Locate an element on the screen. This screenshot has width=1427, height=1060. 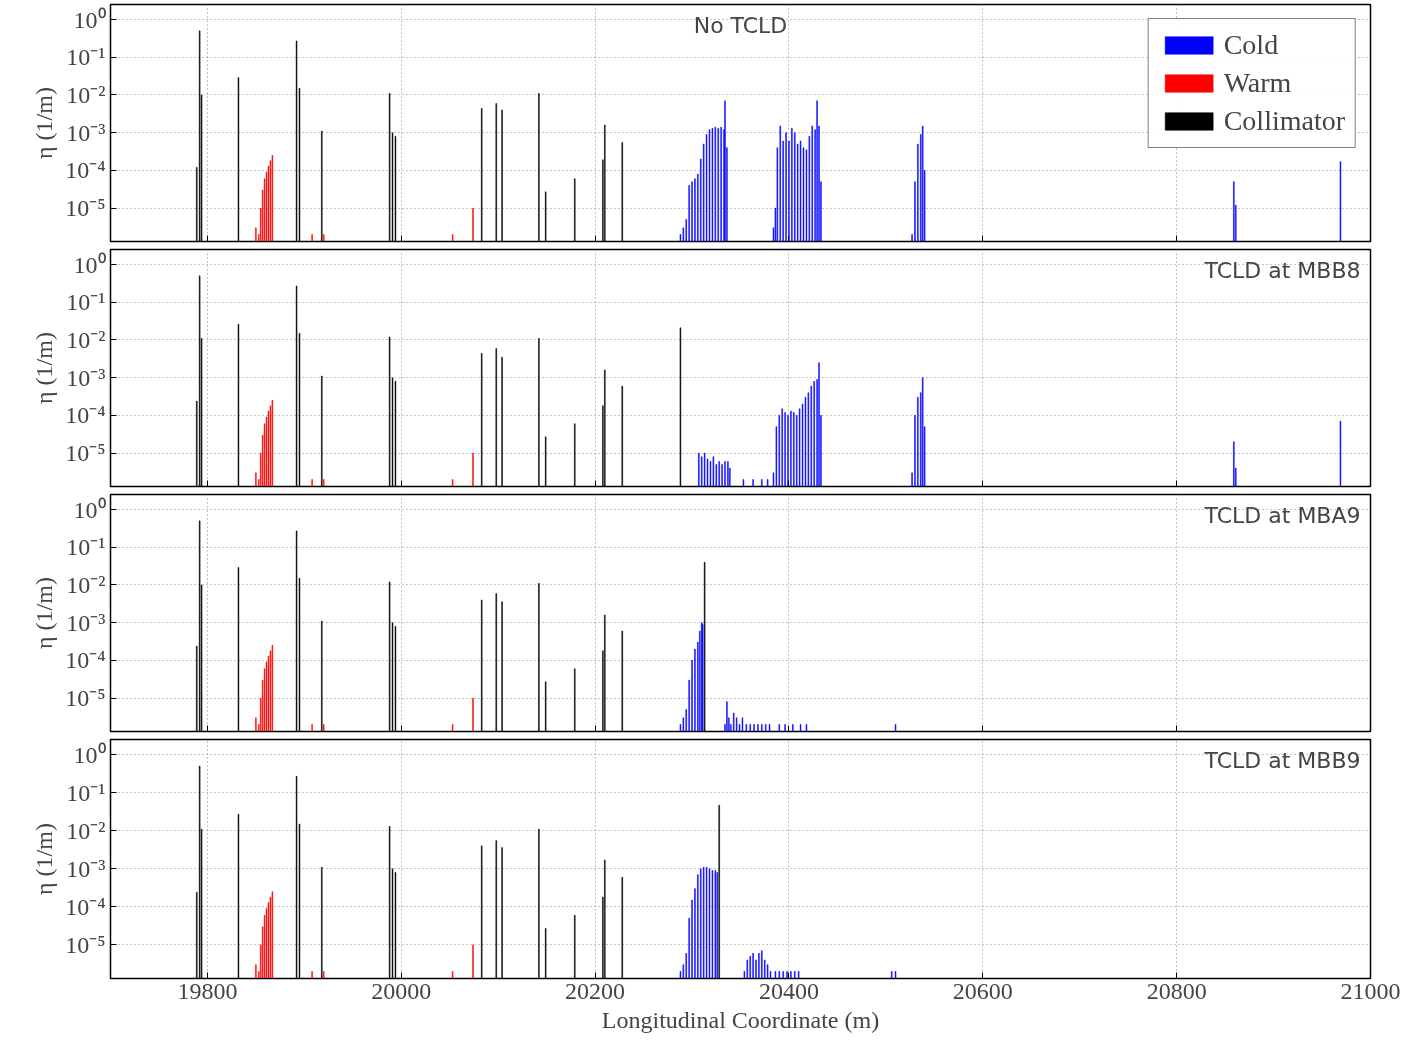
chart-title: TCLD at MBB9 is located at coordinates (1282, 760).